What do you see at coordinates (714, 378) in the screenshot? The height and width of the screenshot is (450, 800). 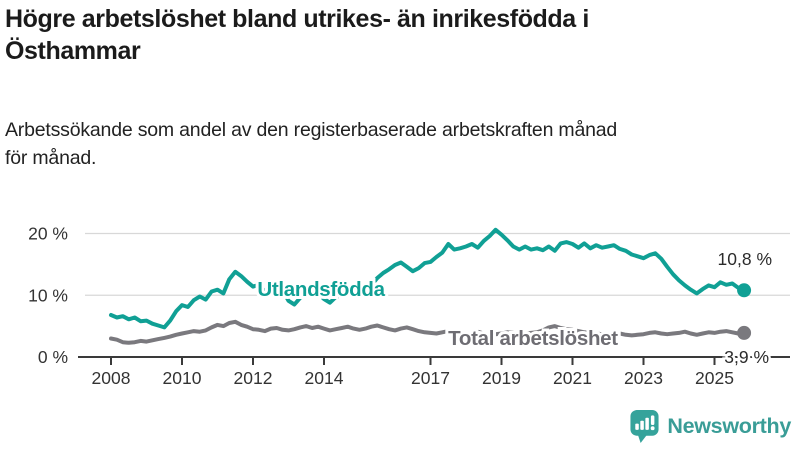 I see `x-tick-label: 2025` at bounding box center [714, 378].